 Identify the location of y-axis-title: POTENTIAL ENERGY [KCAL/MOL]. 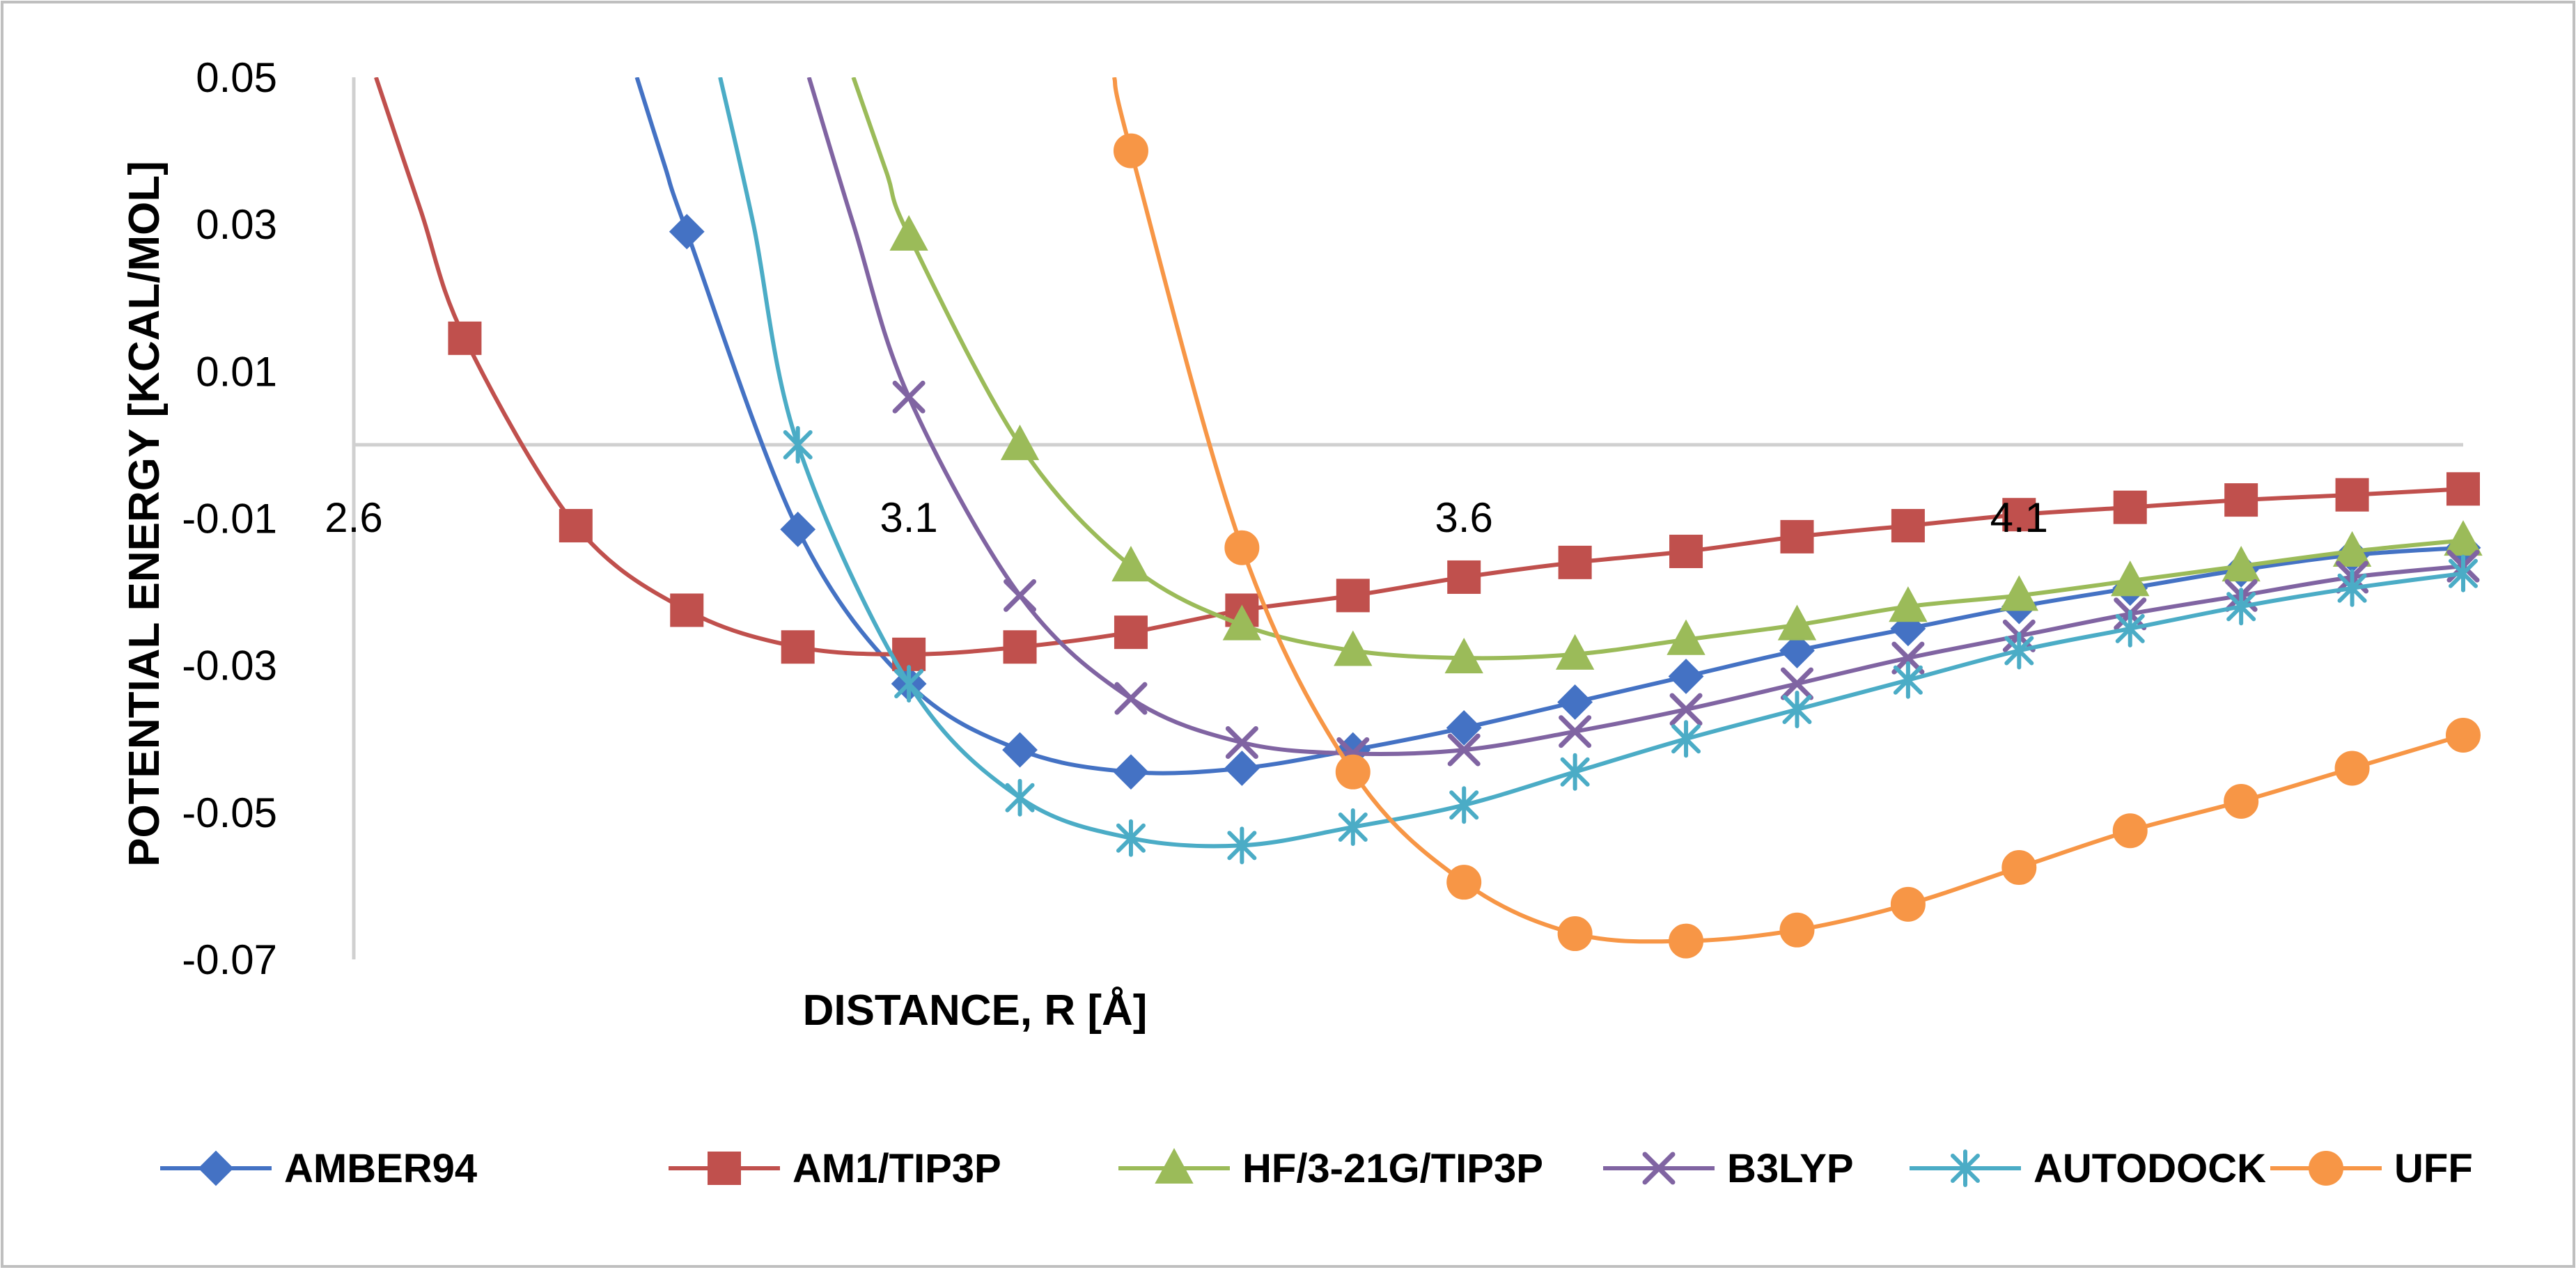
(144, 514).